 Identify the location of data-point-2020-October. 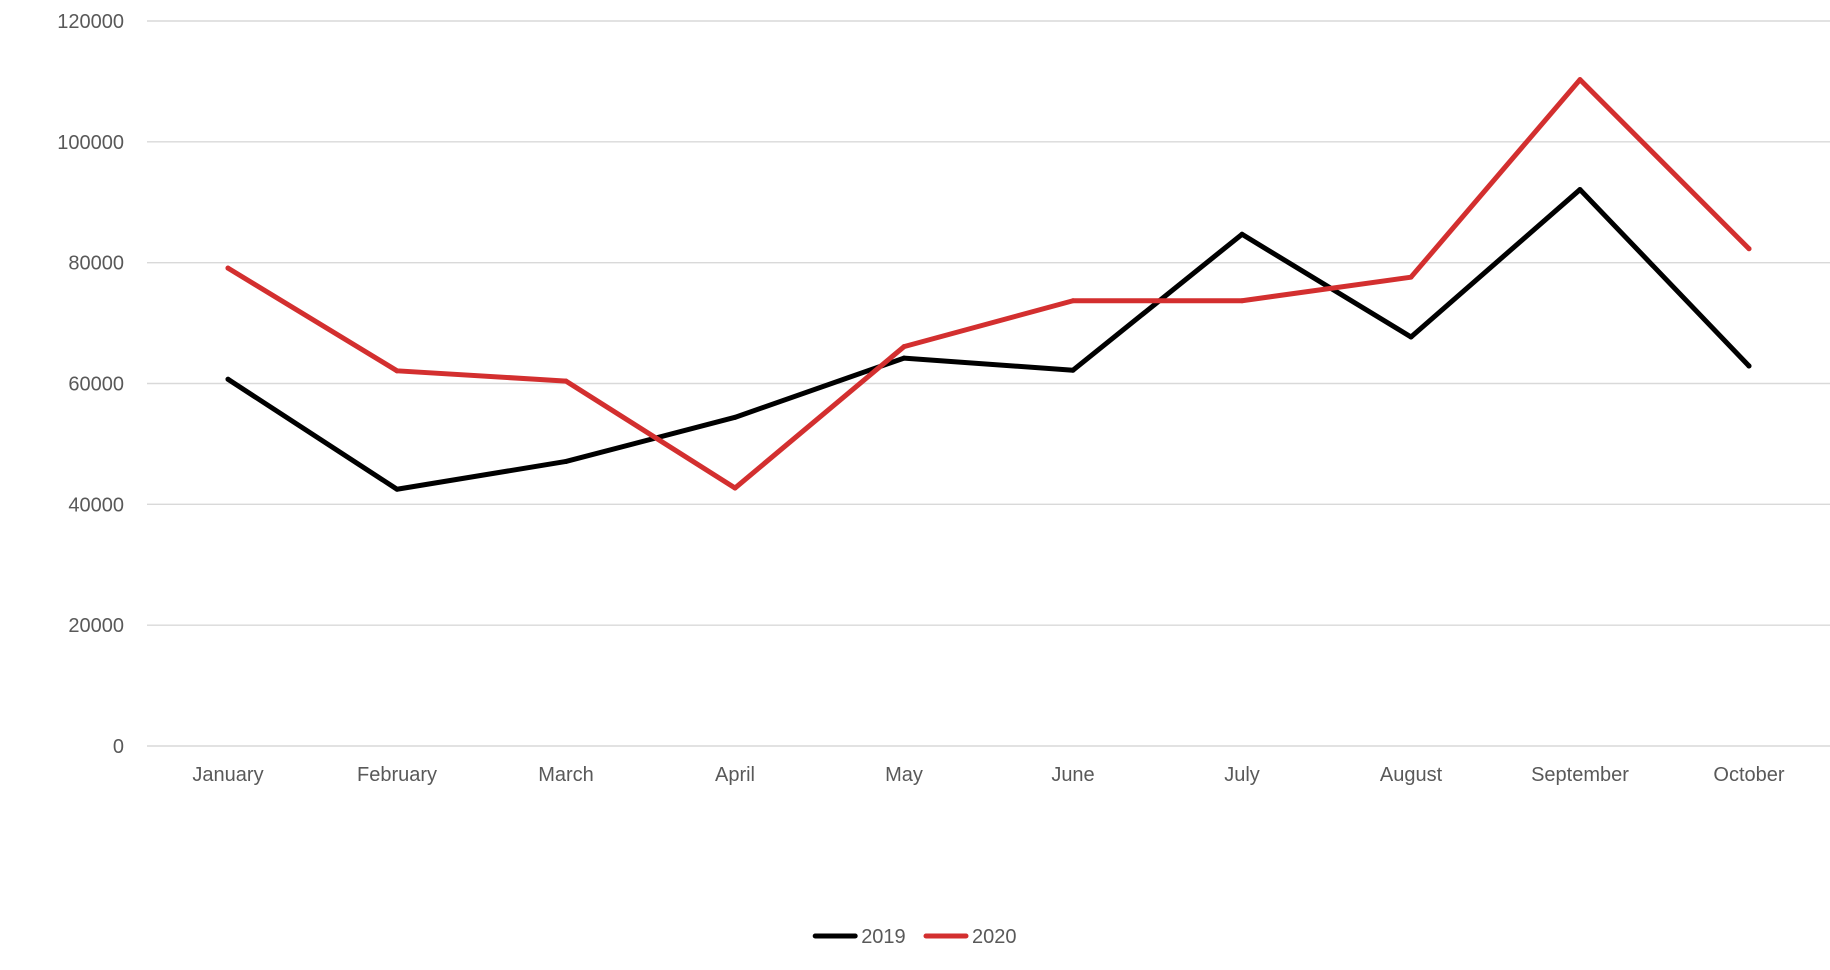
(1749, 249).